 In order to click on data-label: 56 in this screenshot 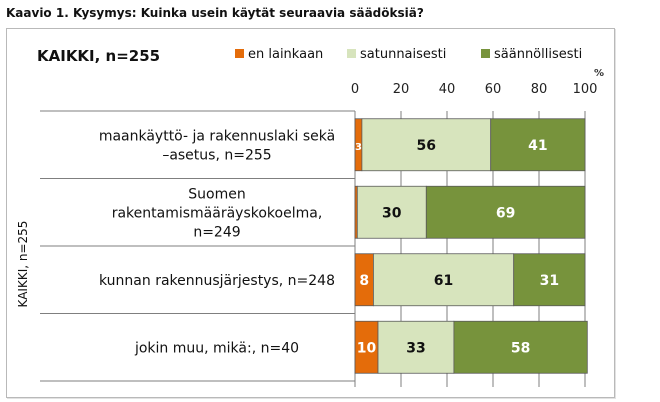, I will do `click(426, 146)`.